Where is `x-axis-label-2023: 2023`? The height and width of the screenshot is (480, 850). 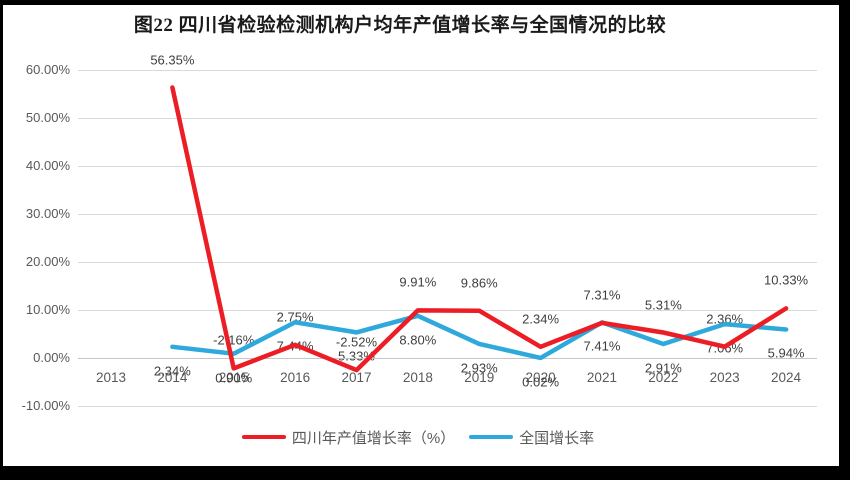
x-axis-label-2023: 2023 is located at coordinates (724, 377).